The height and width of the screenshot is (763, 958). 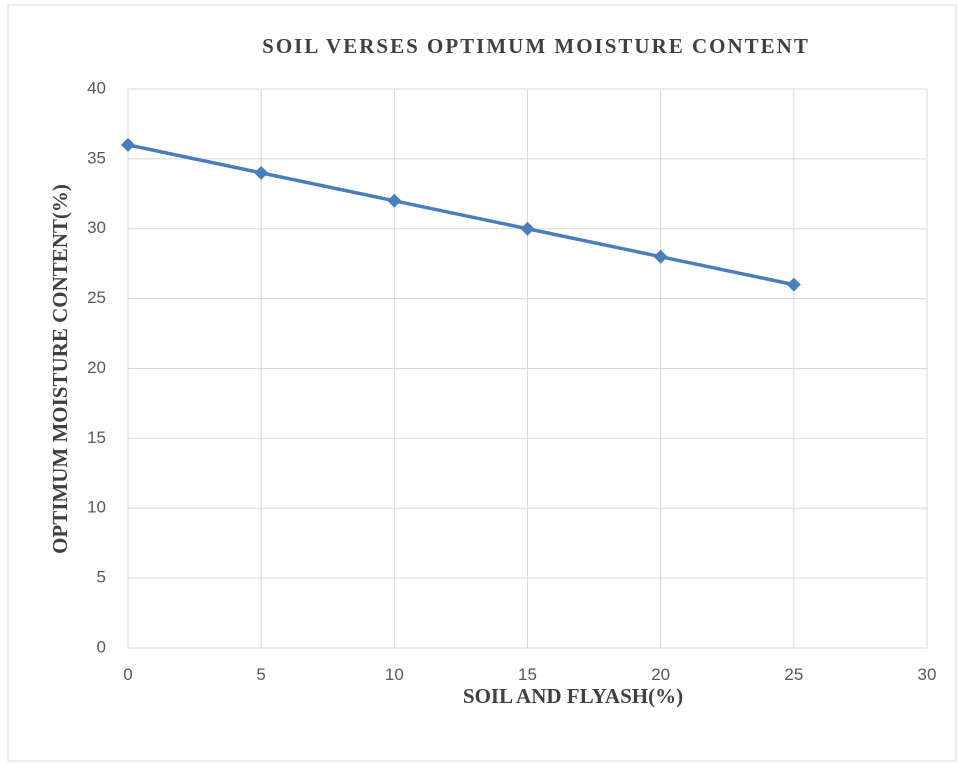 I want to click on y-axis-label: OPTIMUM MOISTURE CONTENT(%), so click(x=60, y=369).